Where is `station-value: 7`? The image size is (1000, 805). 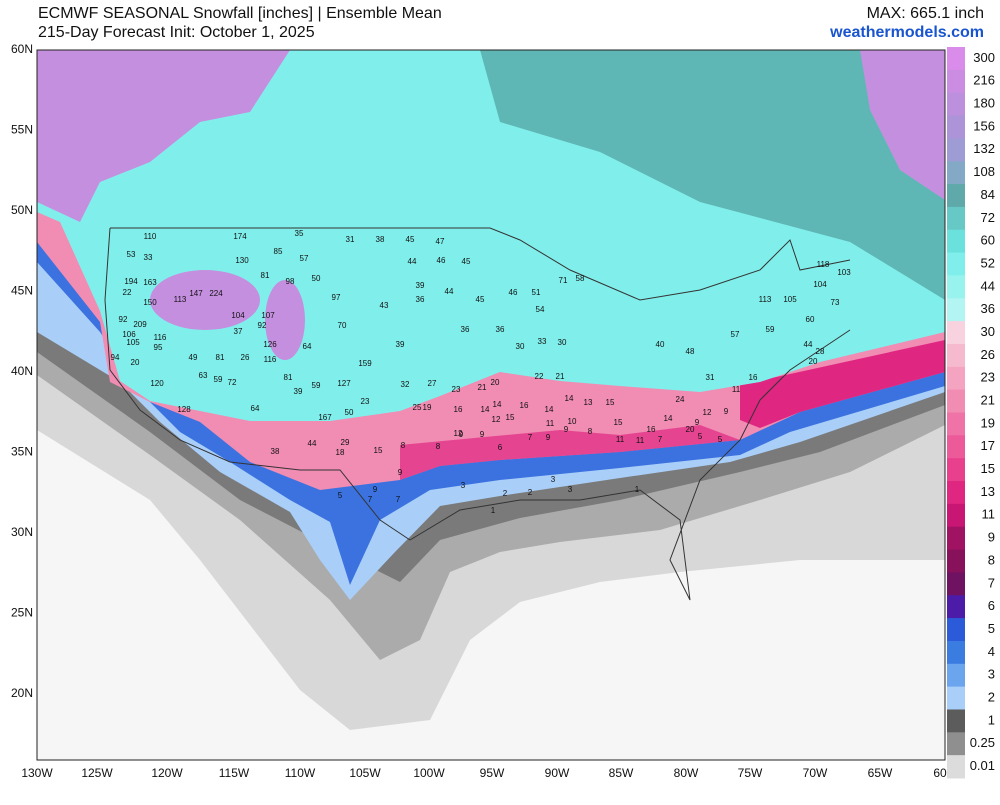
station-value: 7 is located at coordinates (530, 437).